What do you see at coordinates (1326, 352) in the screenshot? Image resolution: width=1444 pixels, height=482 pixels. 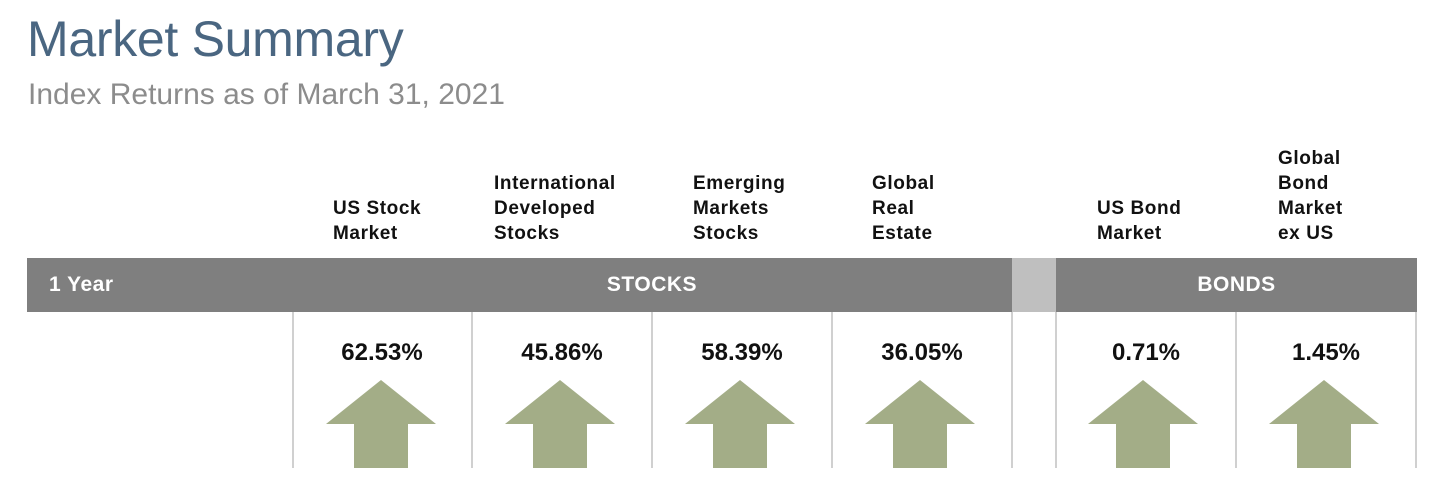 I see `return-value: 1.45%` at bounding box center [1326, 352].